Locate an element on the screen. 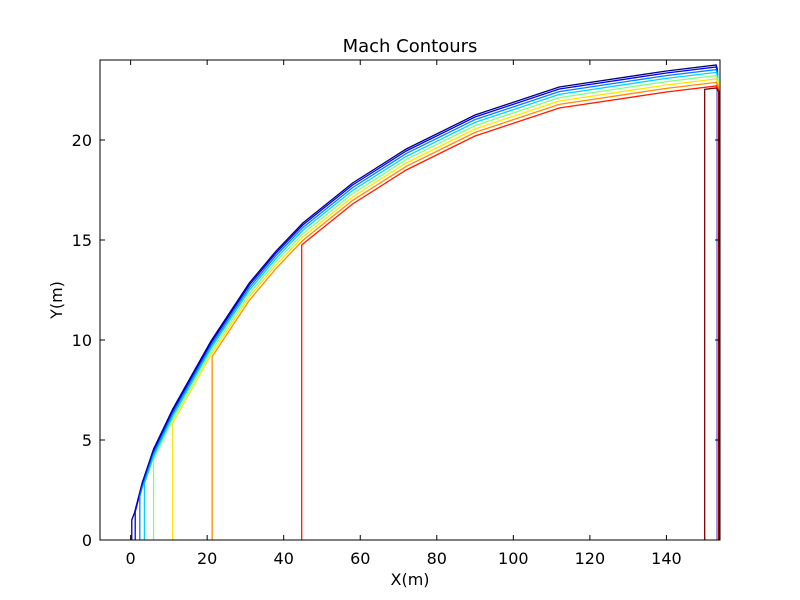 The width and height of the screenshot is (800, 600). x-tick-label: 100 is located at coordinates (513, 558).